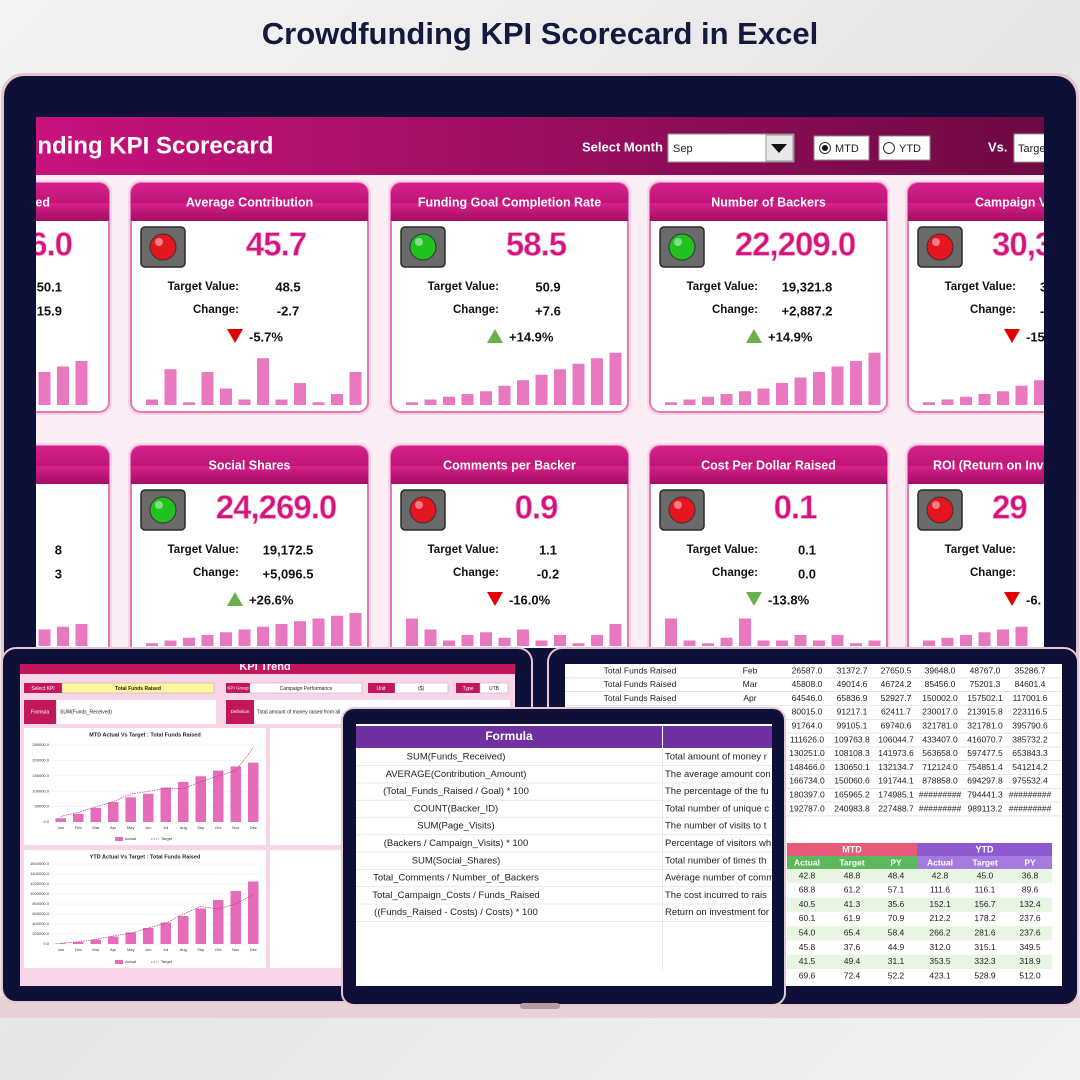 Image resolution: width=1080 pixels, height=1080 pixels. I want to click on description-cell: Total amount of money r, so click(716, 757).